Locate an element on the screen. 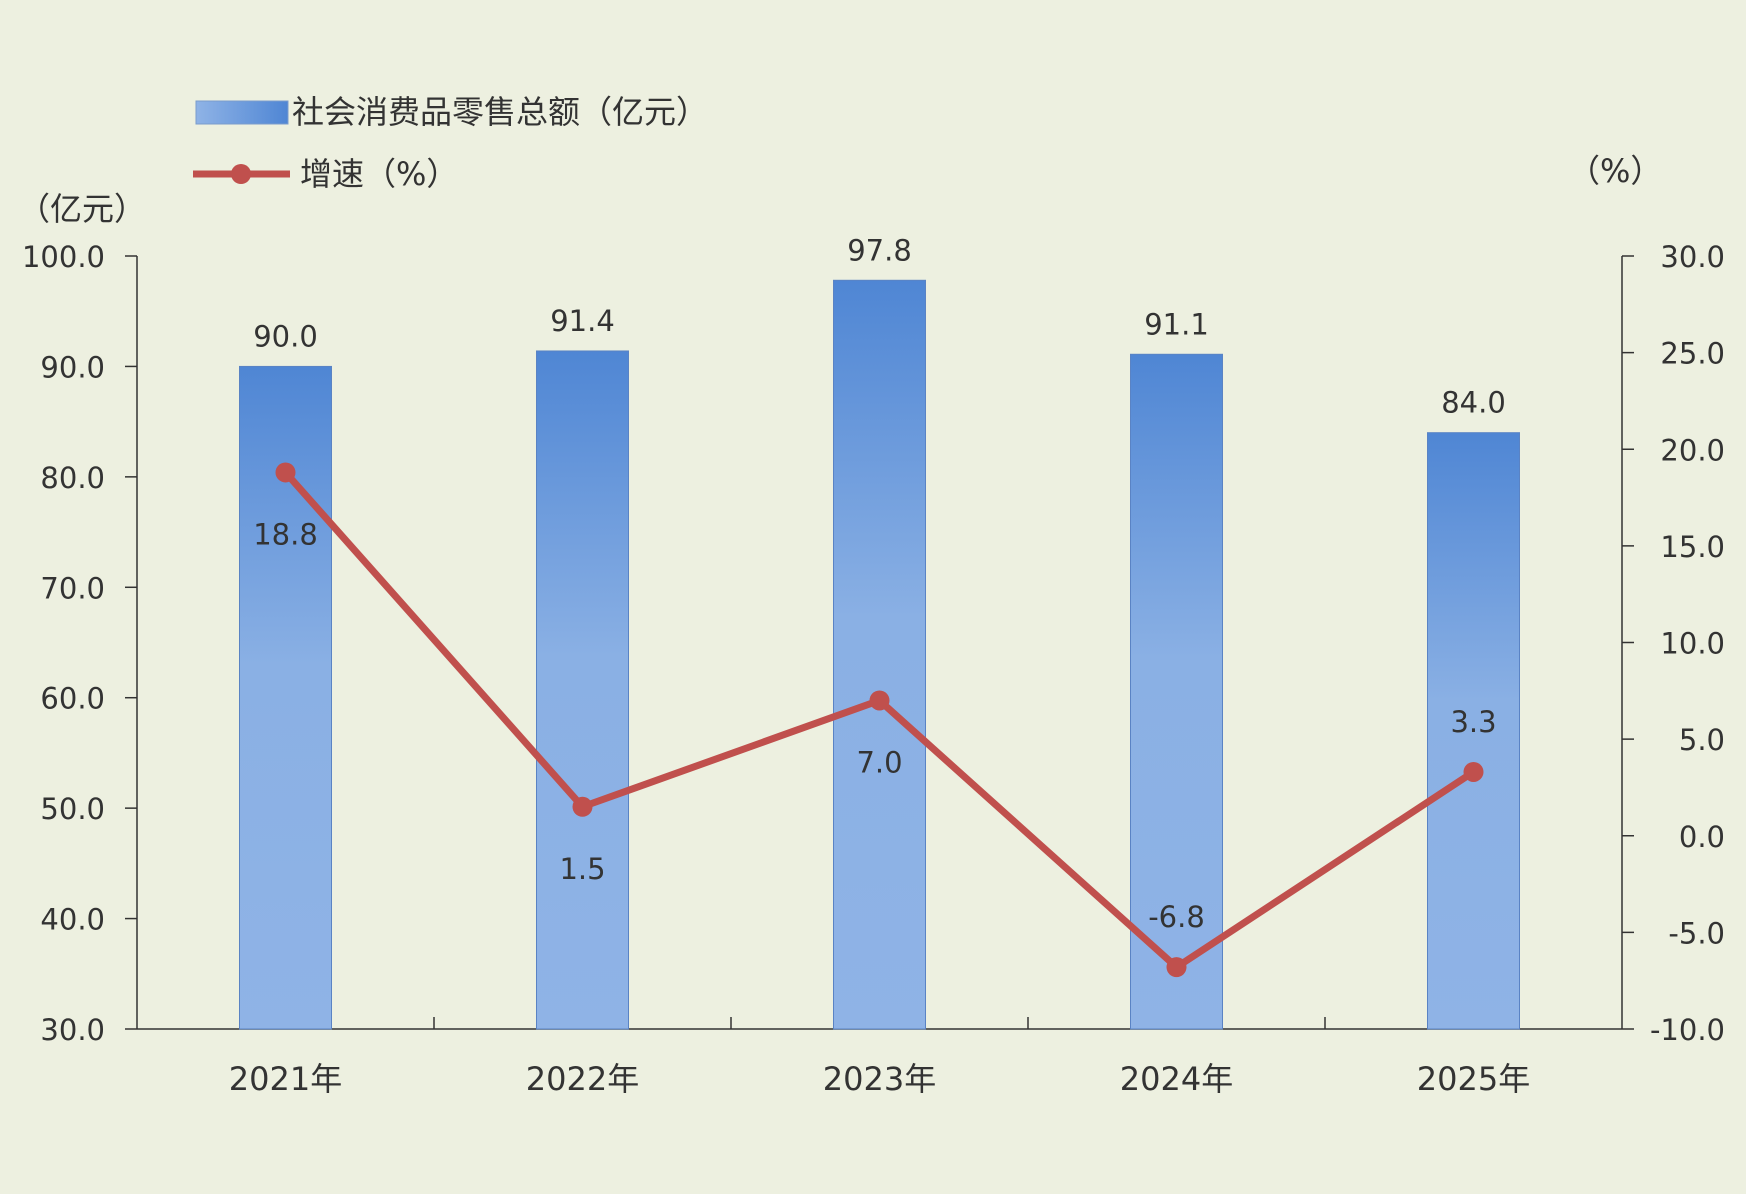 This screenshot has width=1746, height=1194. legend: 社会消费品零售总额（亿元） 增速（%） is located at coordinates (450, 143).